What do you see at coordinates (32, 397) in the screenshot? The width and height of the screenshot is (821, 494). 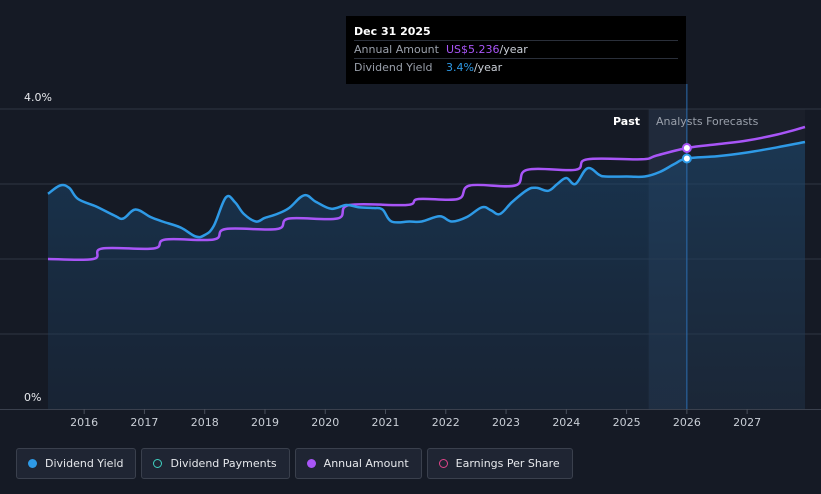 I see `y-tick-label: 0%` at bounding box center [32, 397].